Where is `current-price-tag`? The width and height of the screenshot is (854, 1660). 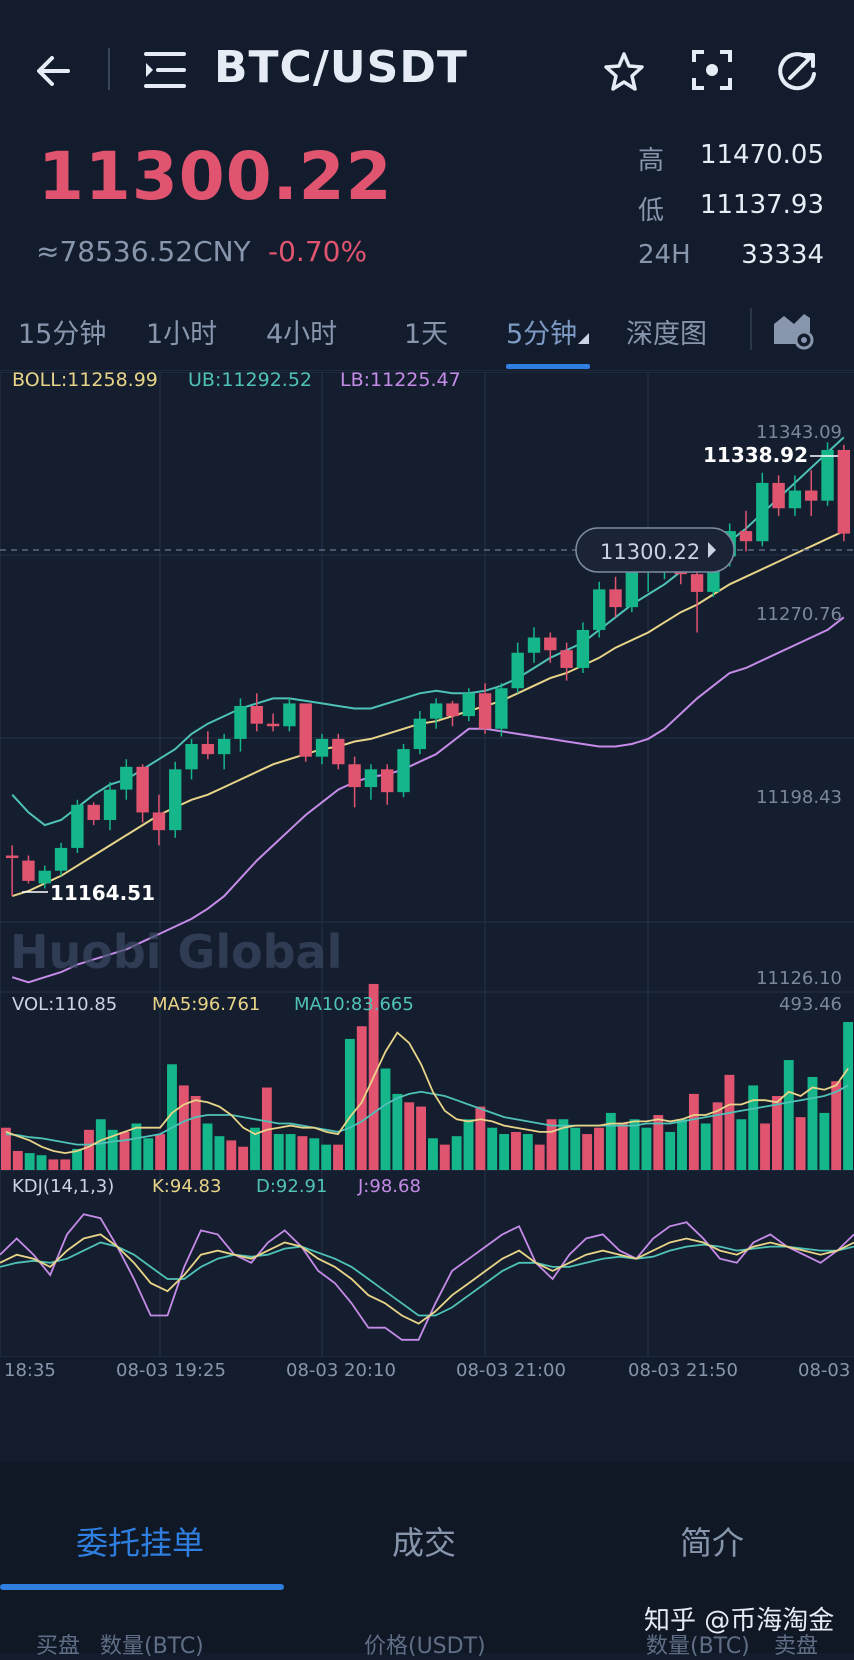
current-price-tag is located at coordinates (655, 550).